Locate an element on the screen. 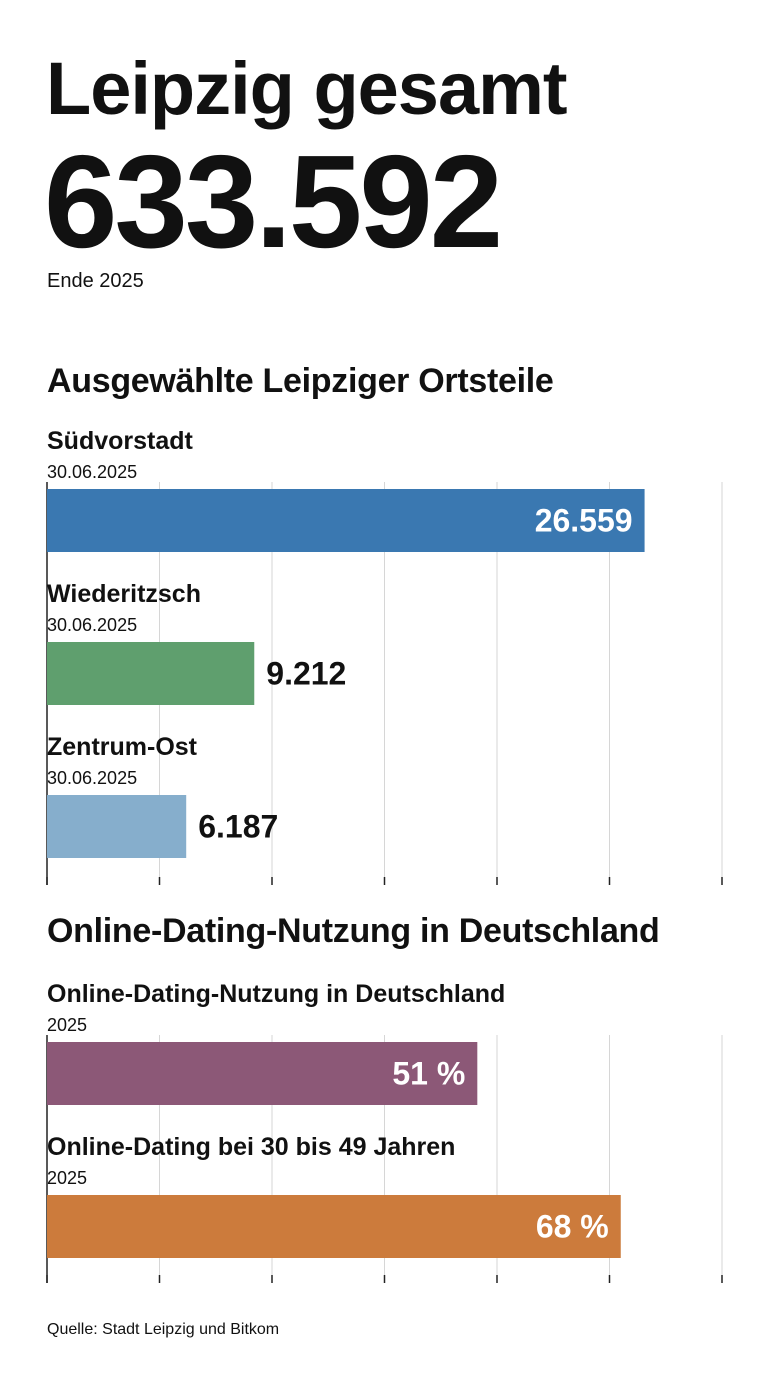  total-population: 633.592 is located at coordinates (273, 201).